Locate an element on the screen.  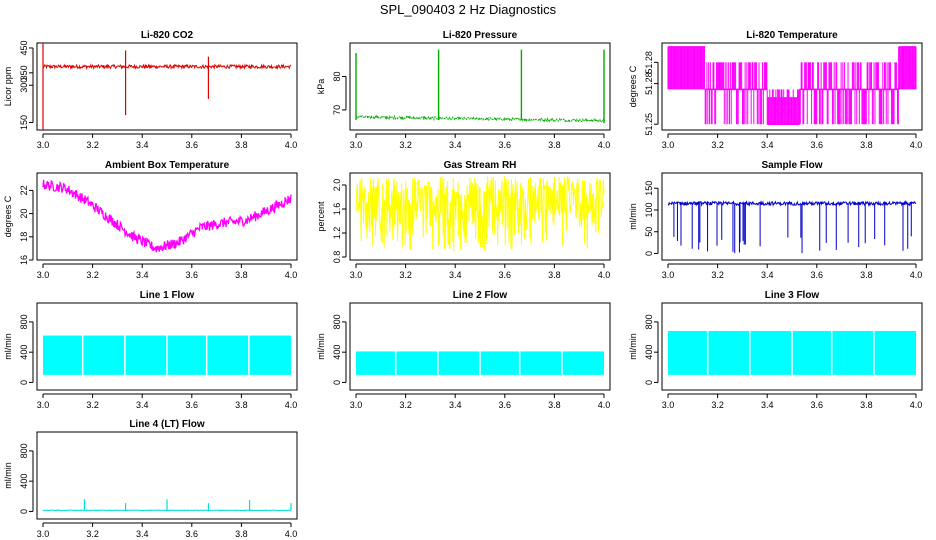
y-tick-label: 350 is located at coordinates (24, 72).